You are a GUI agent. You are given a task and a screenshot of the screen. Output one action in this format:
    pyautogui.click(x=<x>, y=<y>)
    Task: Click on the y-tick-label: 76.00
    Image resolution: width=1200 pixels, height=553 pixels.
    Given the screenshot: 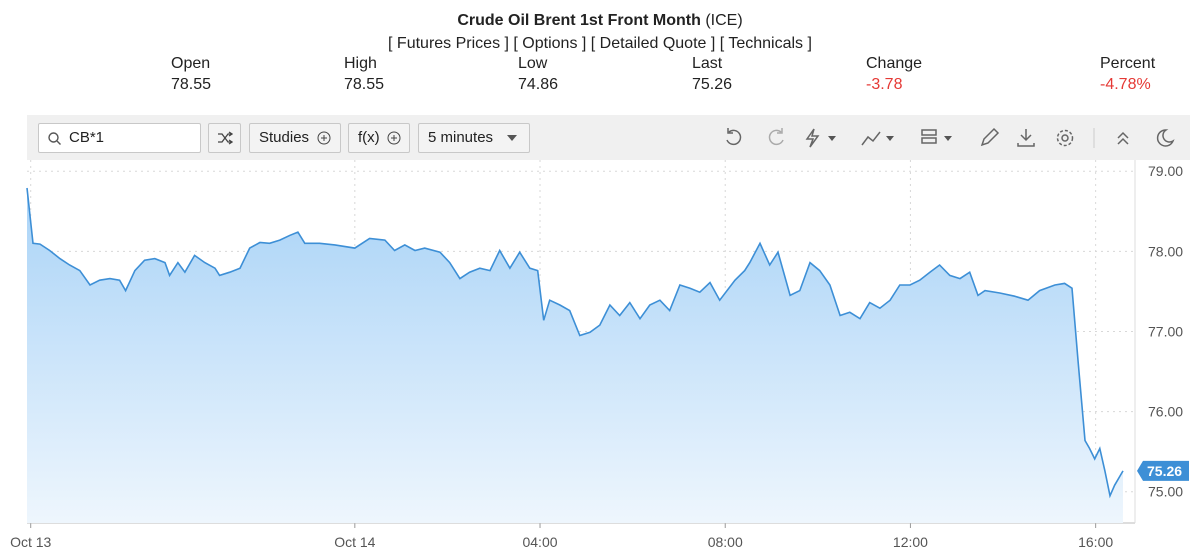 What is the action you would take?
    pyautogui.click(x=1165, y=412)
    